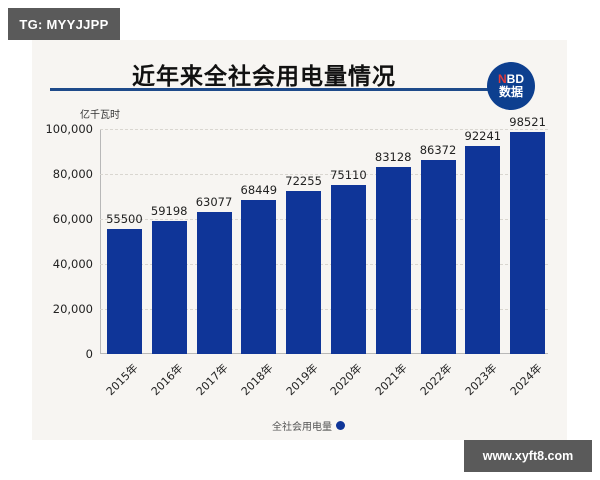  I want to click on bar-value-label: 55500, so click(124, 219).